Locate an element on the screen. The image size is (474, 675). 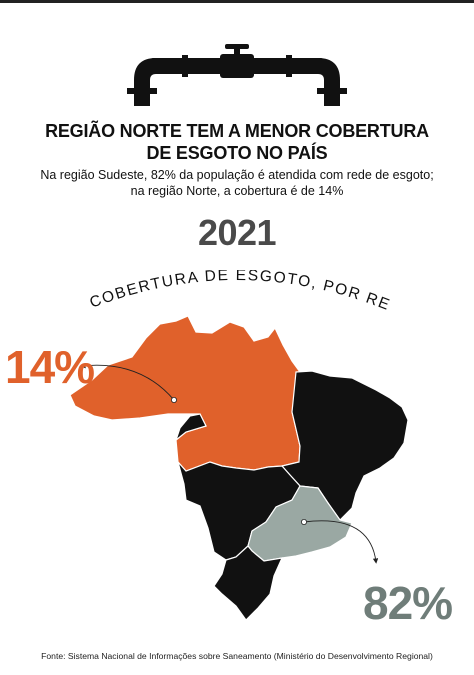
sudeste-callout-line is located at coordinates (341, 542).